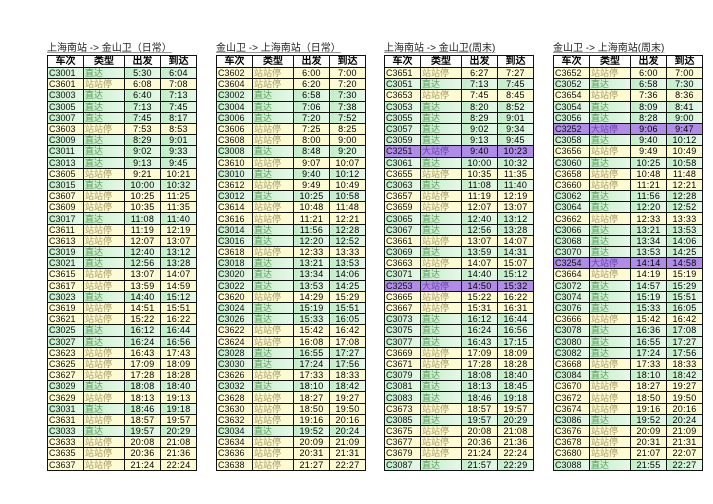  What do you see at coordinates (234, 173) in the screenshot?
I see `train-number: C3010` at bounding box center [234, 173].